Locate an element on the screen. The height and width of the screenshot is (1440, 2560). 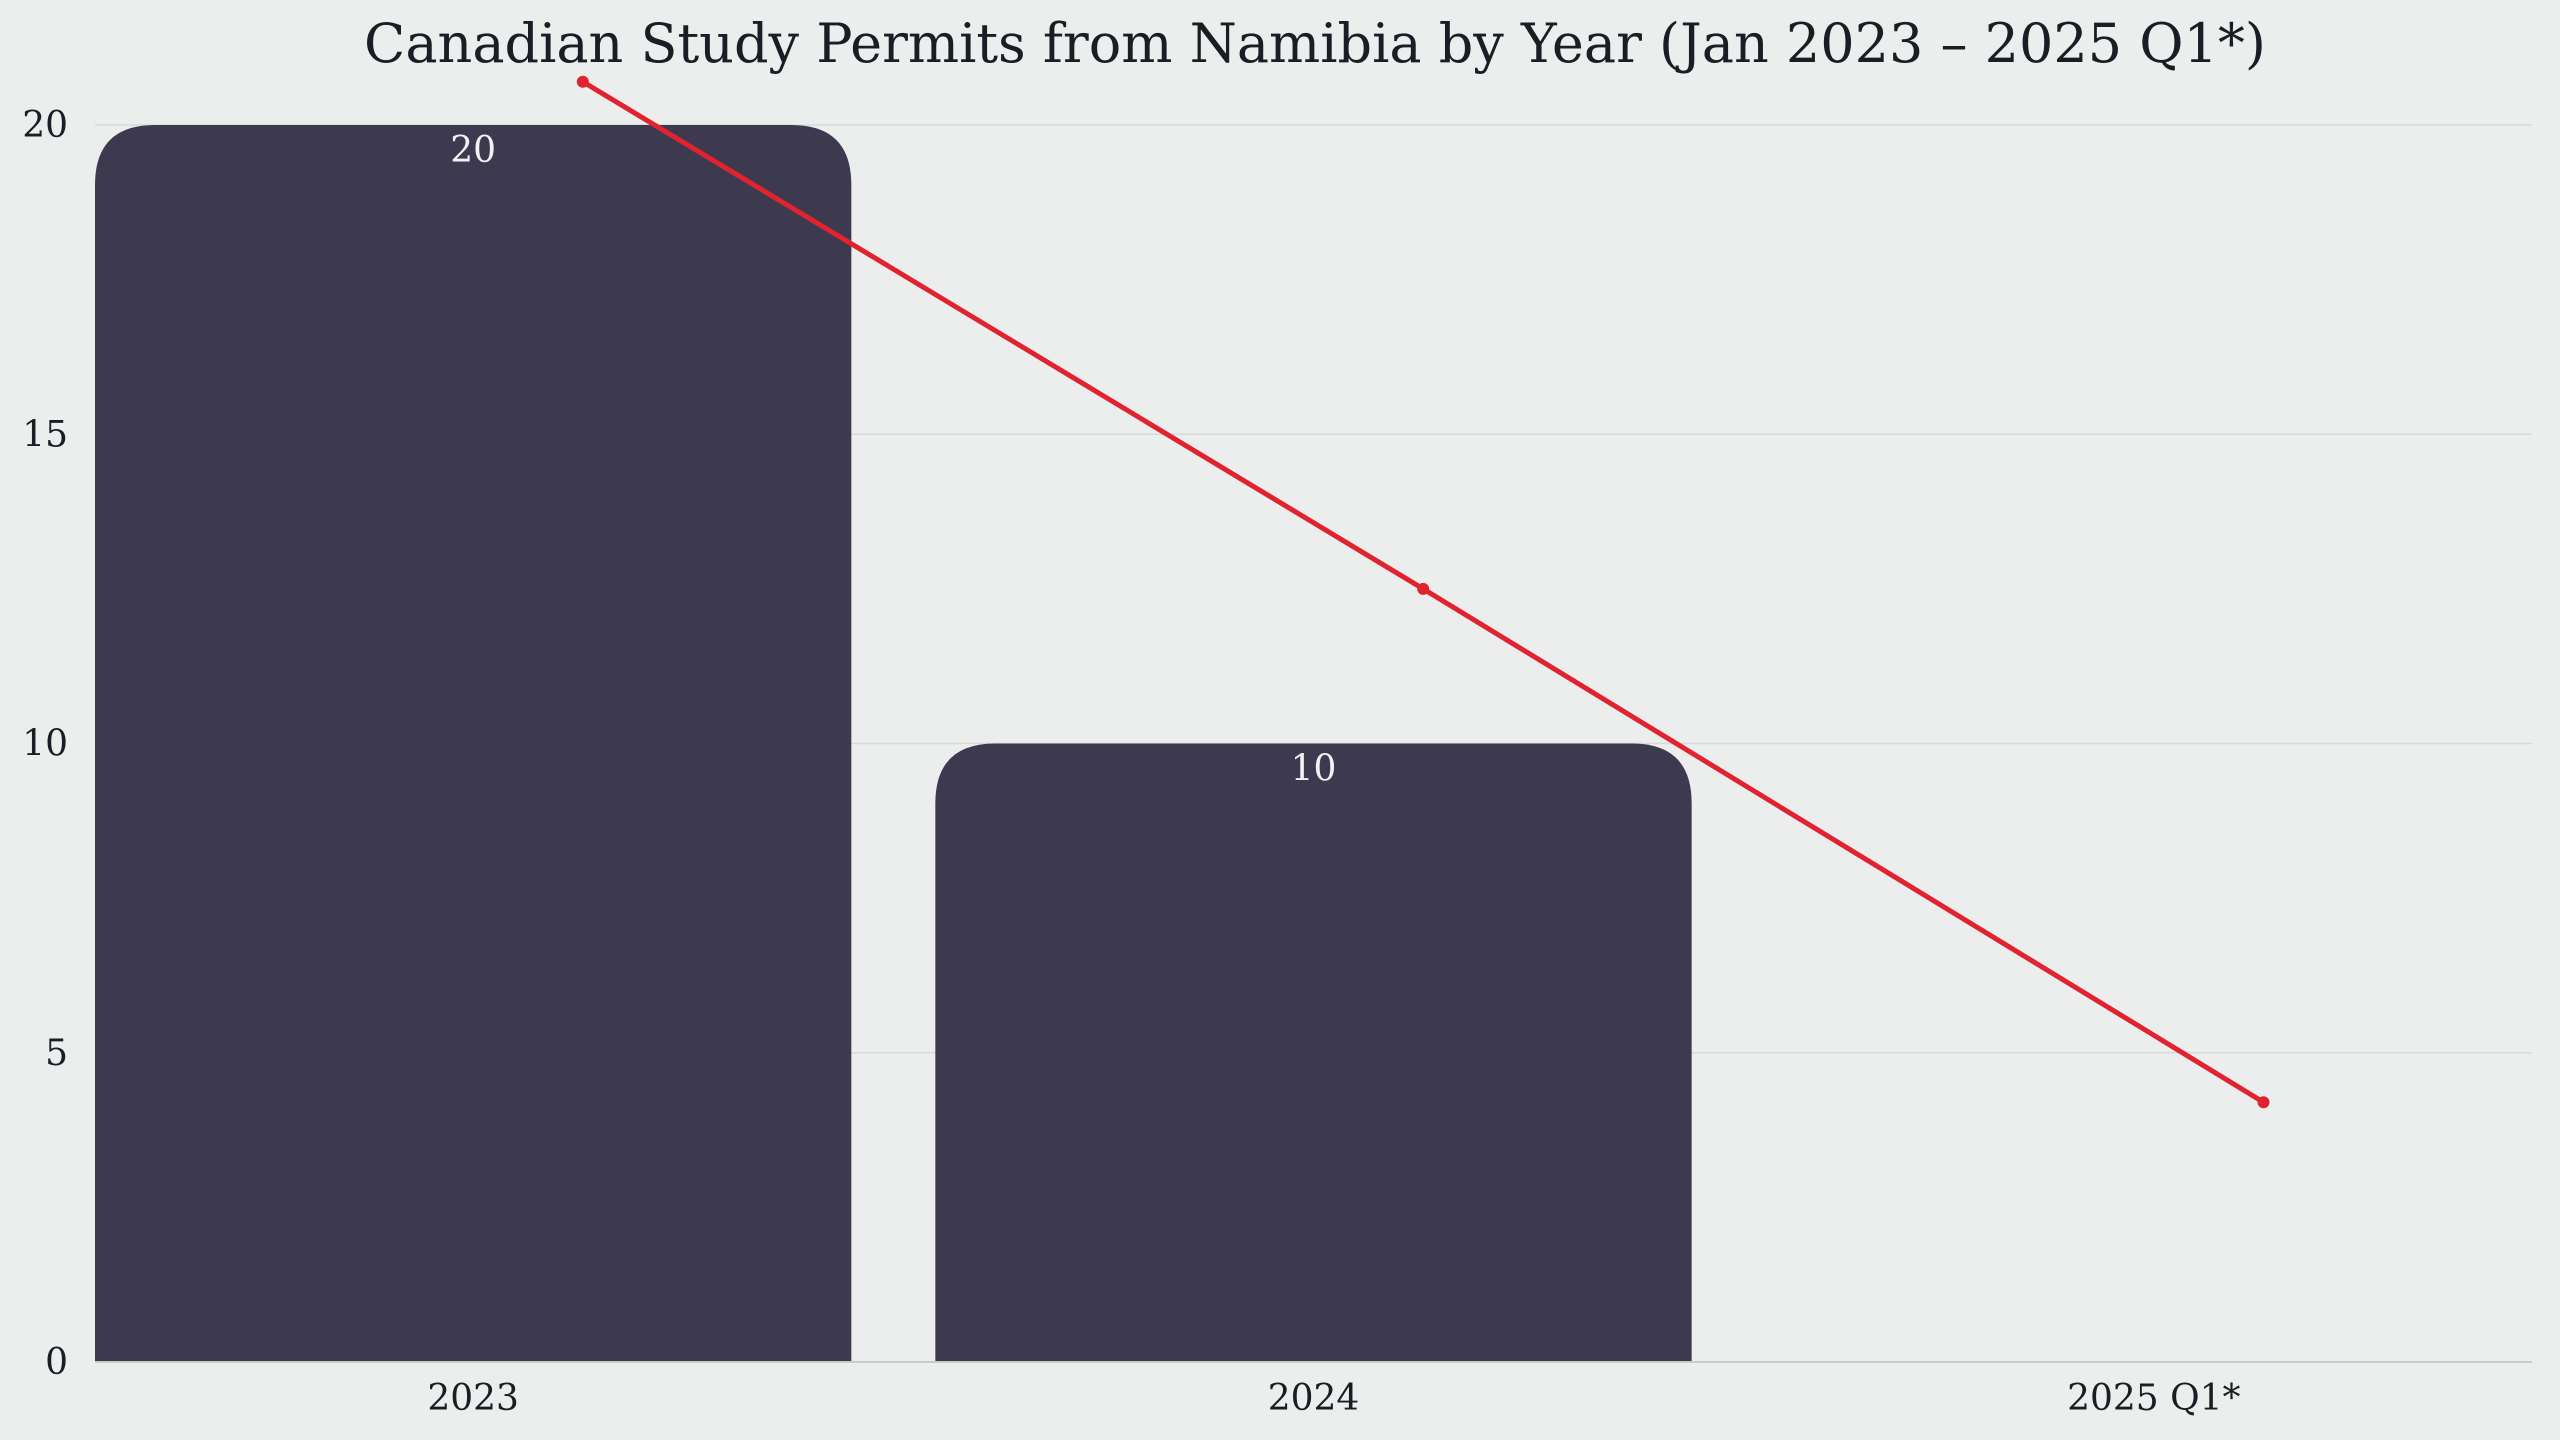
y-tick-label: 20 is located at coordinates (45, 125).